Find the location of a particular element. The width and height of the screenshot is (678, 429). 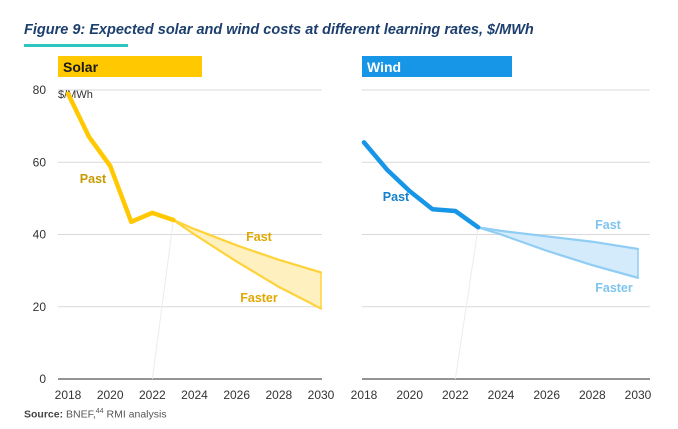

title-underline is located at coordinates (76, 45).